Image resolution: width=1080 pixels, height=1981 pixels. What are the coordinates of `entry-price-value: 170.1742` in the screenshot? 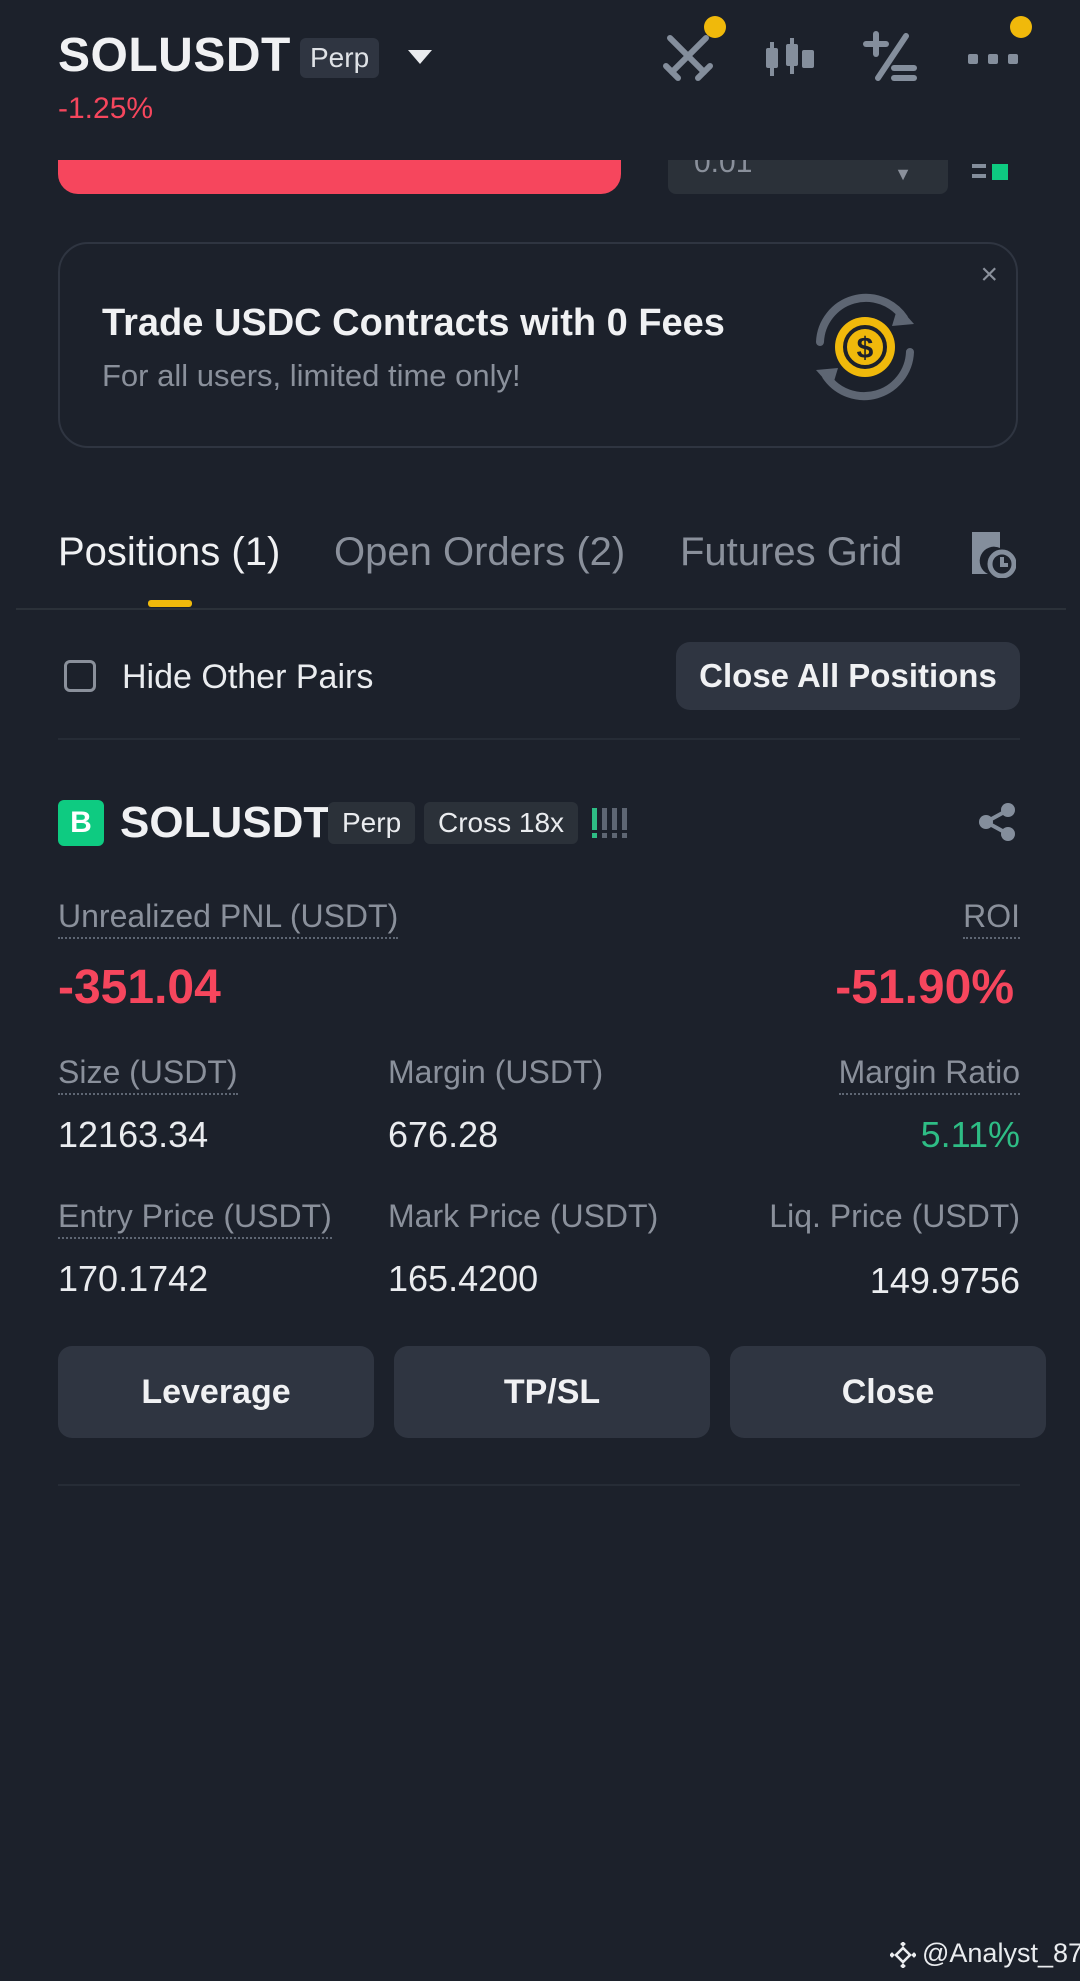 It's located at (133, 1278).